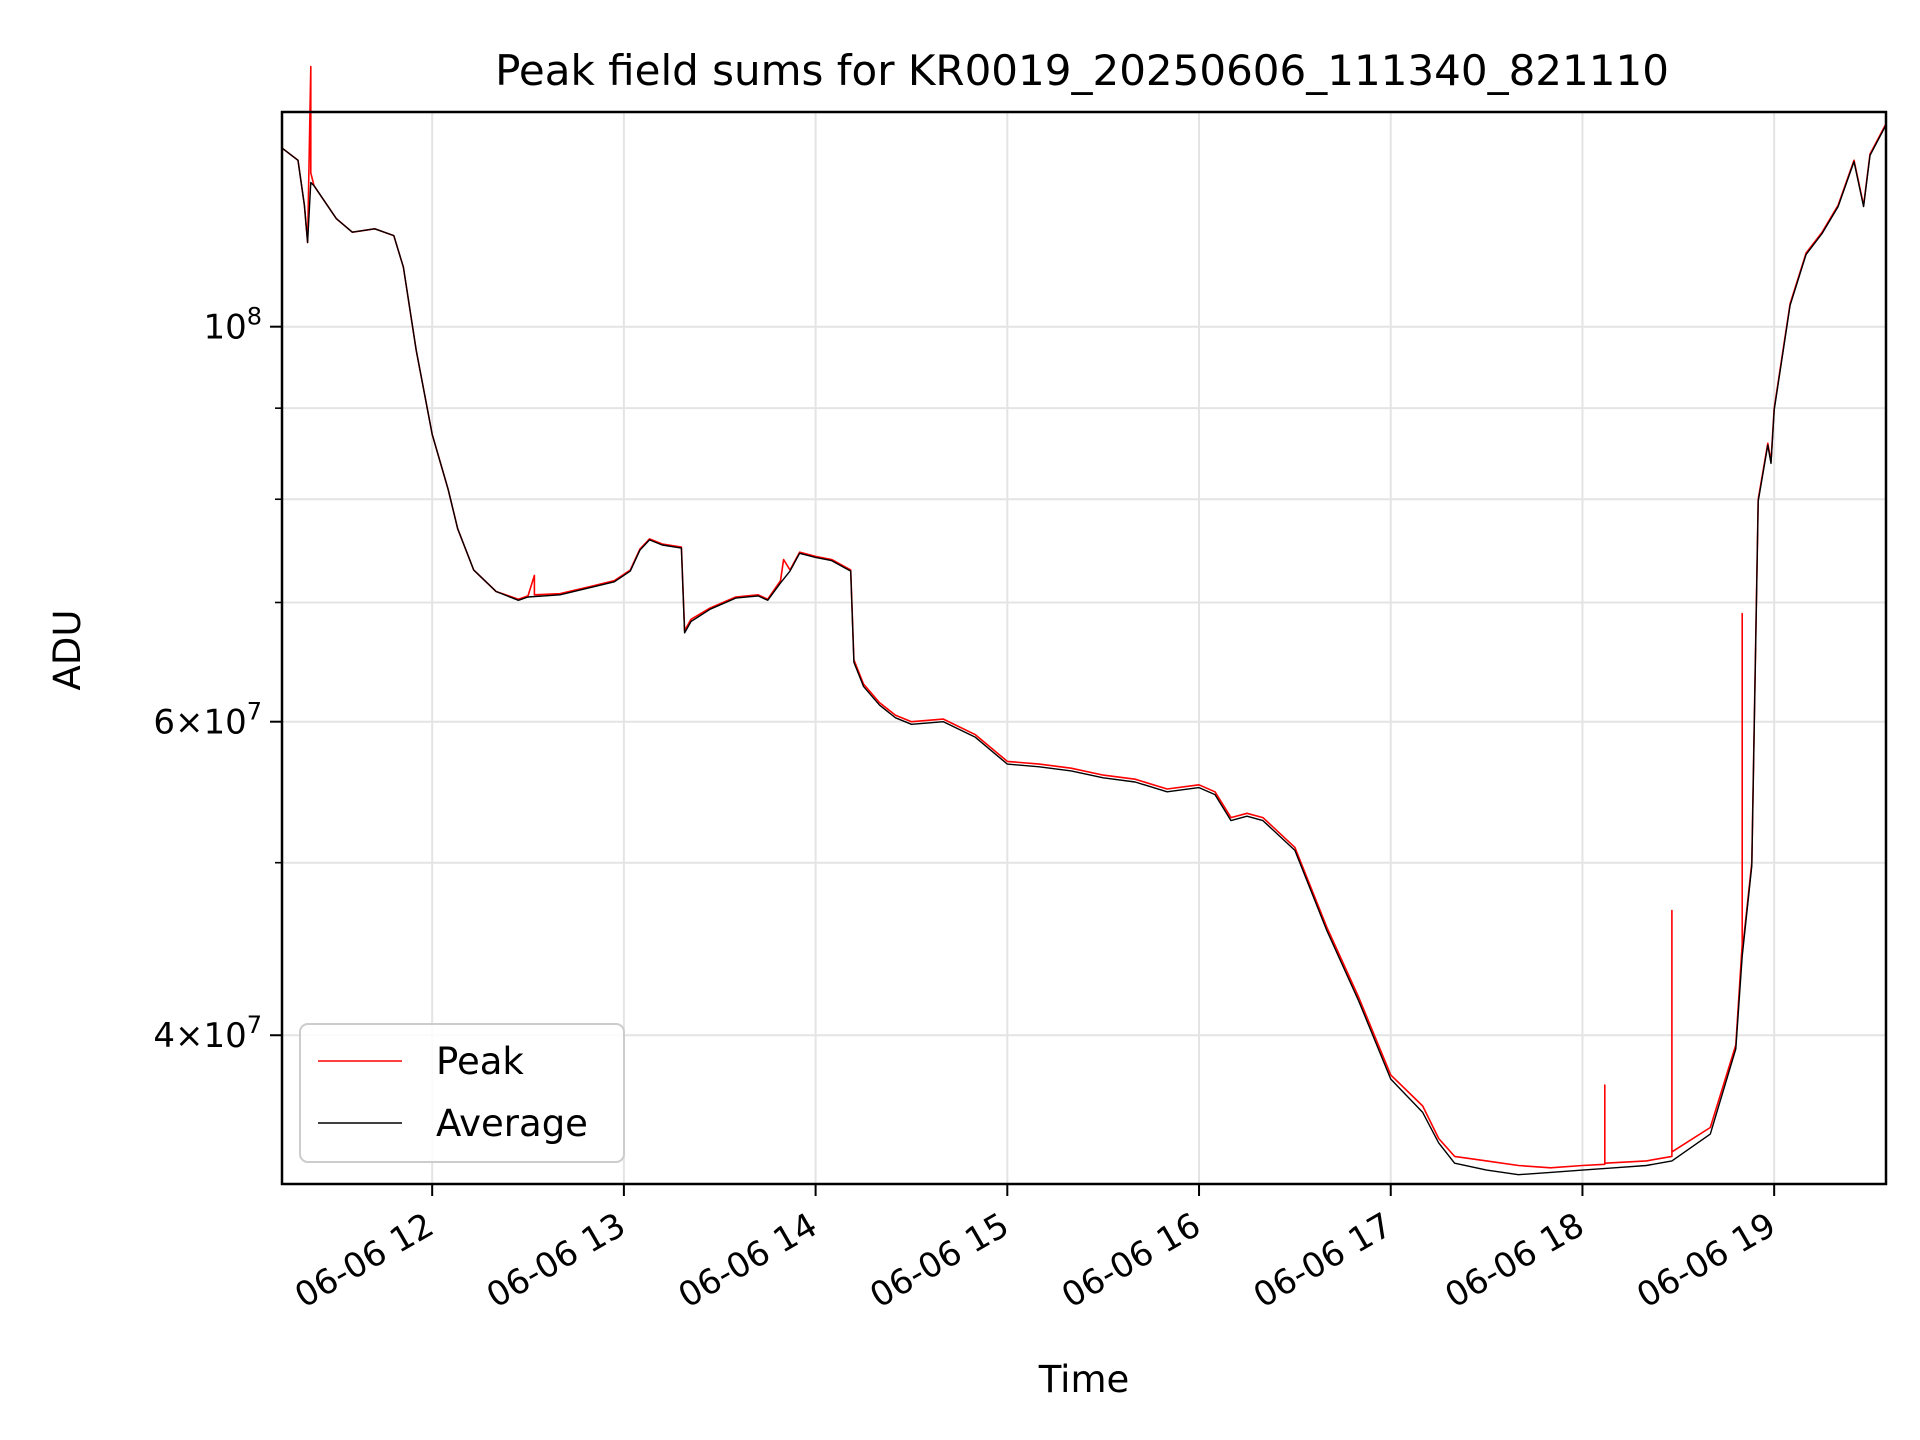 This screenshot has height=1440, width=1920. What do you see at coordinates (67, 650) in the screenshot?
I see `y-axis-label: ADU` at bounding box center [67, 650].